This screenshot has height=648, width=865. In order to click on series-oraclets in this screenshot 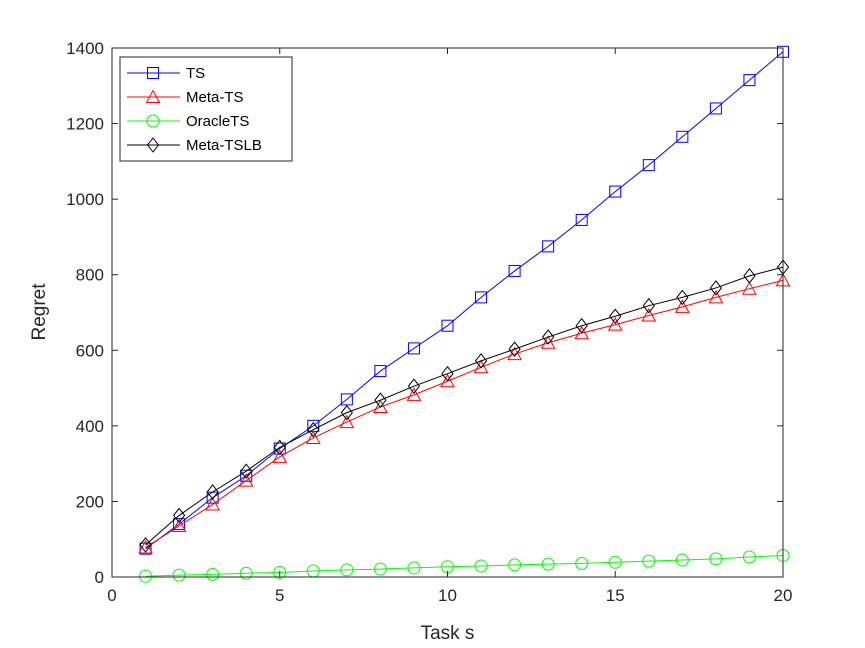, I will do `click(464, 565)`.